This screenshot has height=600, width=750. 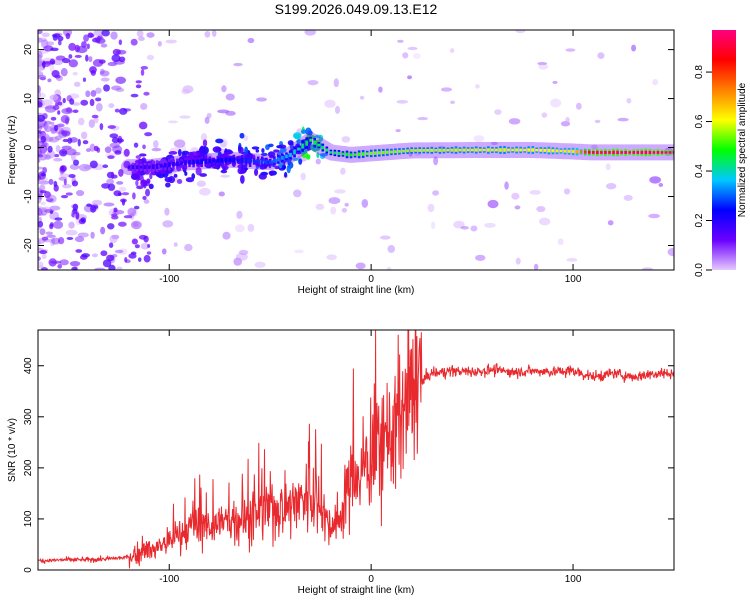 I want to click on ridge-halo, so click(x=397, y=153).